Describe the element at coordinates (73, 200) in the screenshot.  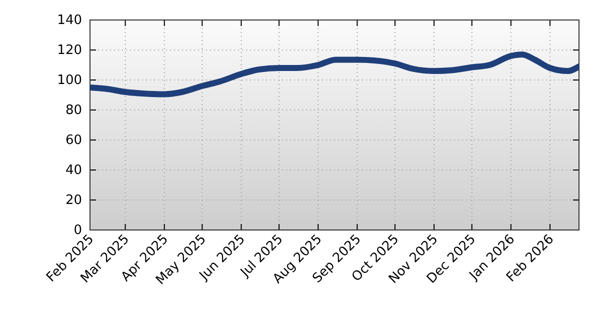
I see `y-tick-label: 20` at that location.